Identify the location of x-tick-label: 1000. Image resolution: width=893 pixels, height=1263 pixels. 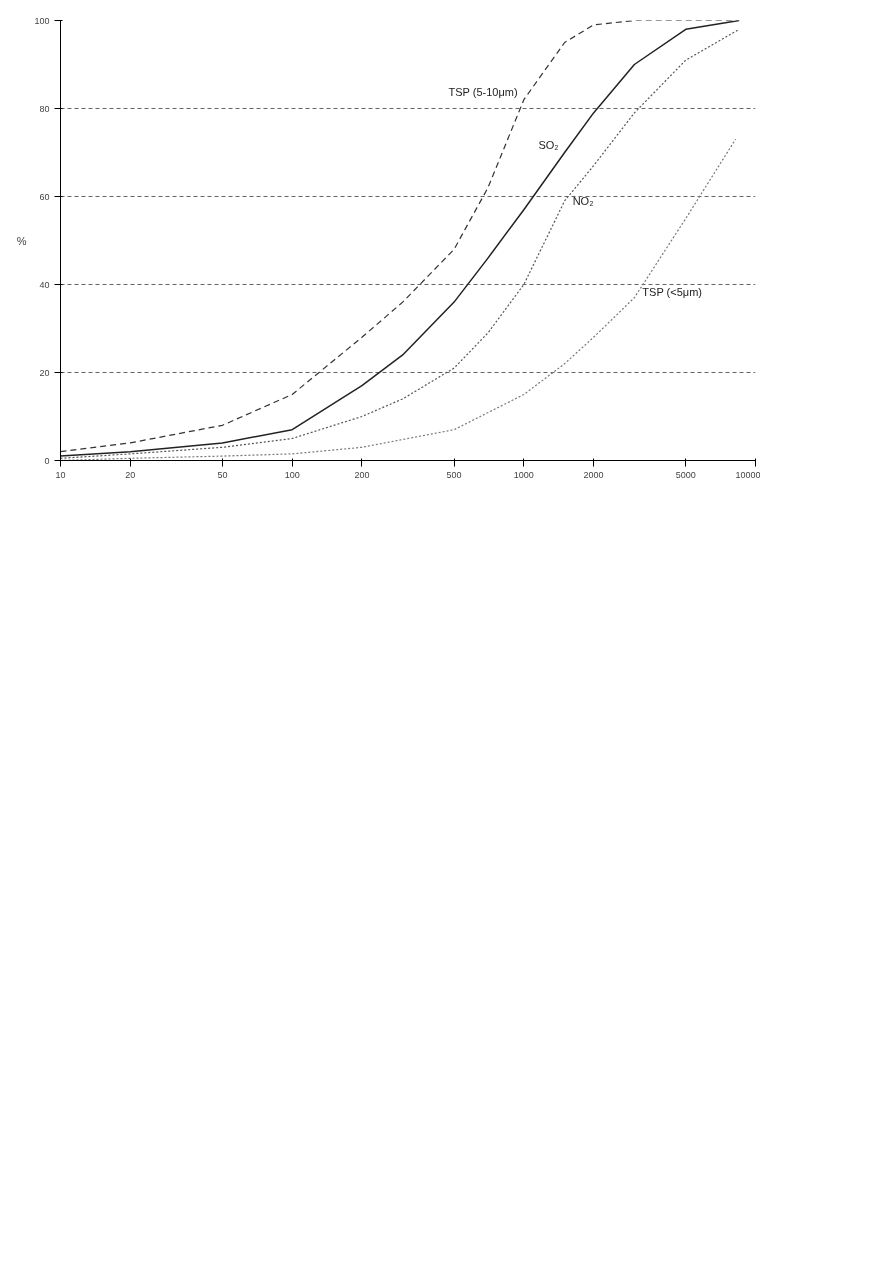
(523, 474).